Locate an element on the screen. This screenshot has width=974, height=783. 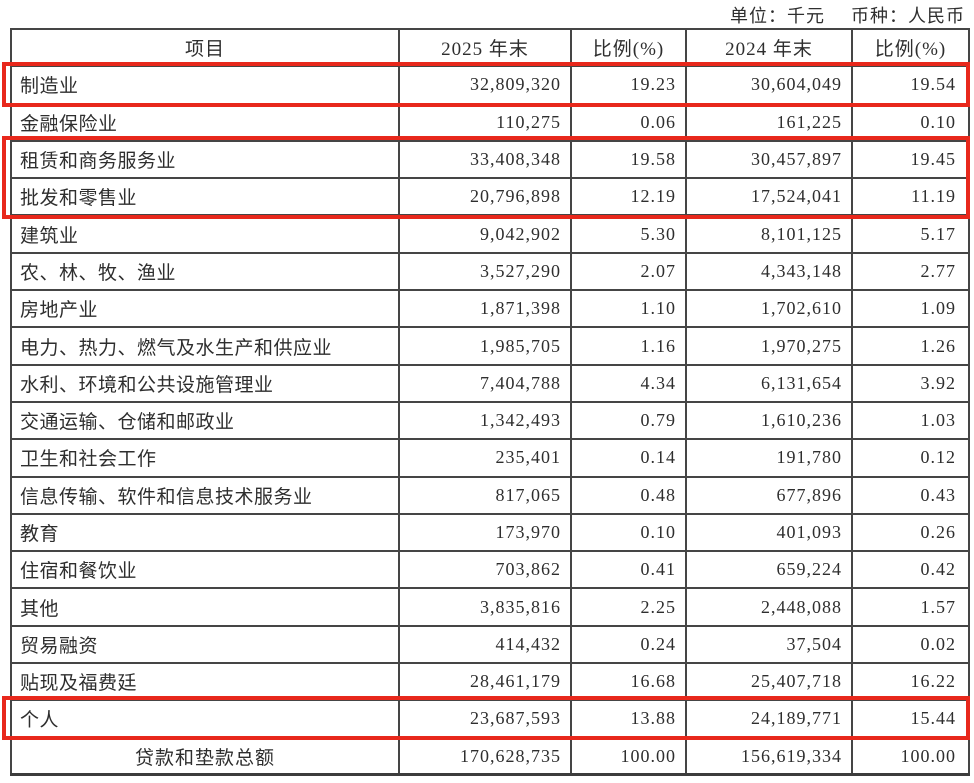
value-cell: 817,065 is located at coordinates (485, 495).